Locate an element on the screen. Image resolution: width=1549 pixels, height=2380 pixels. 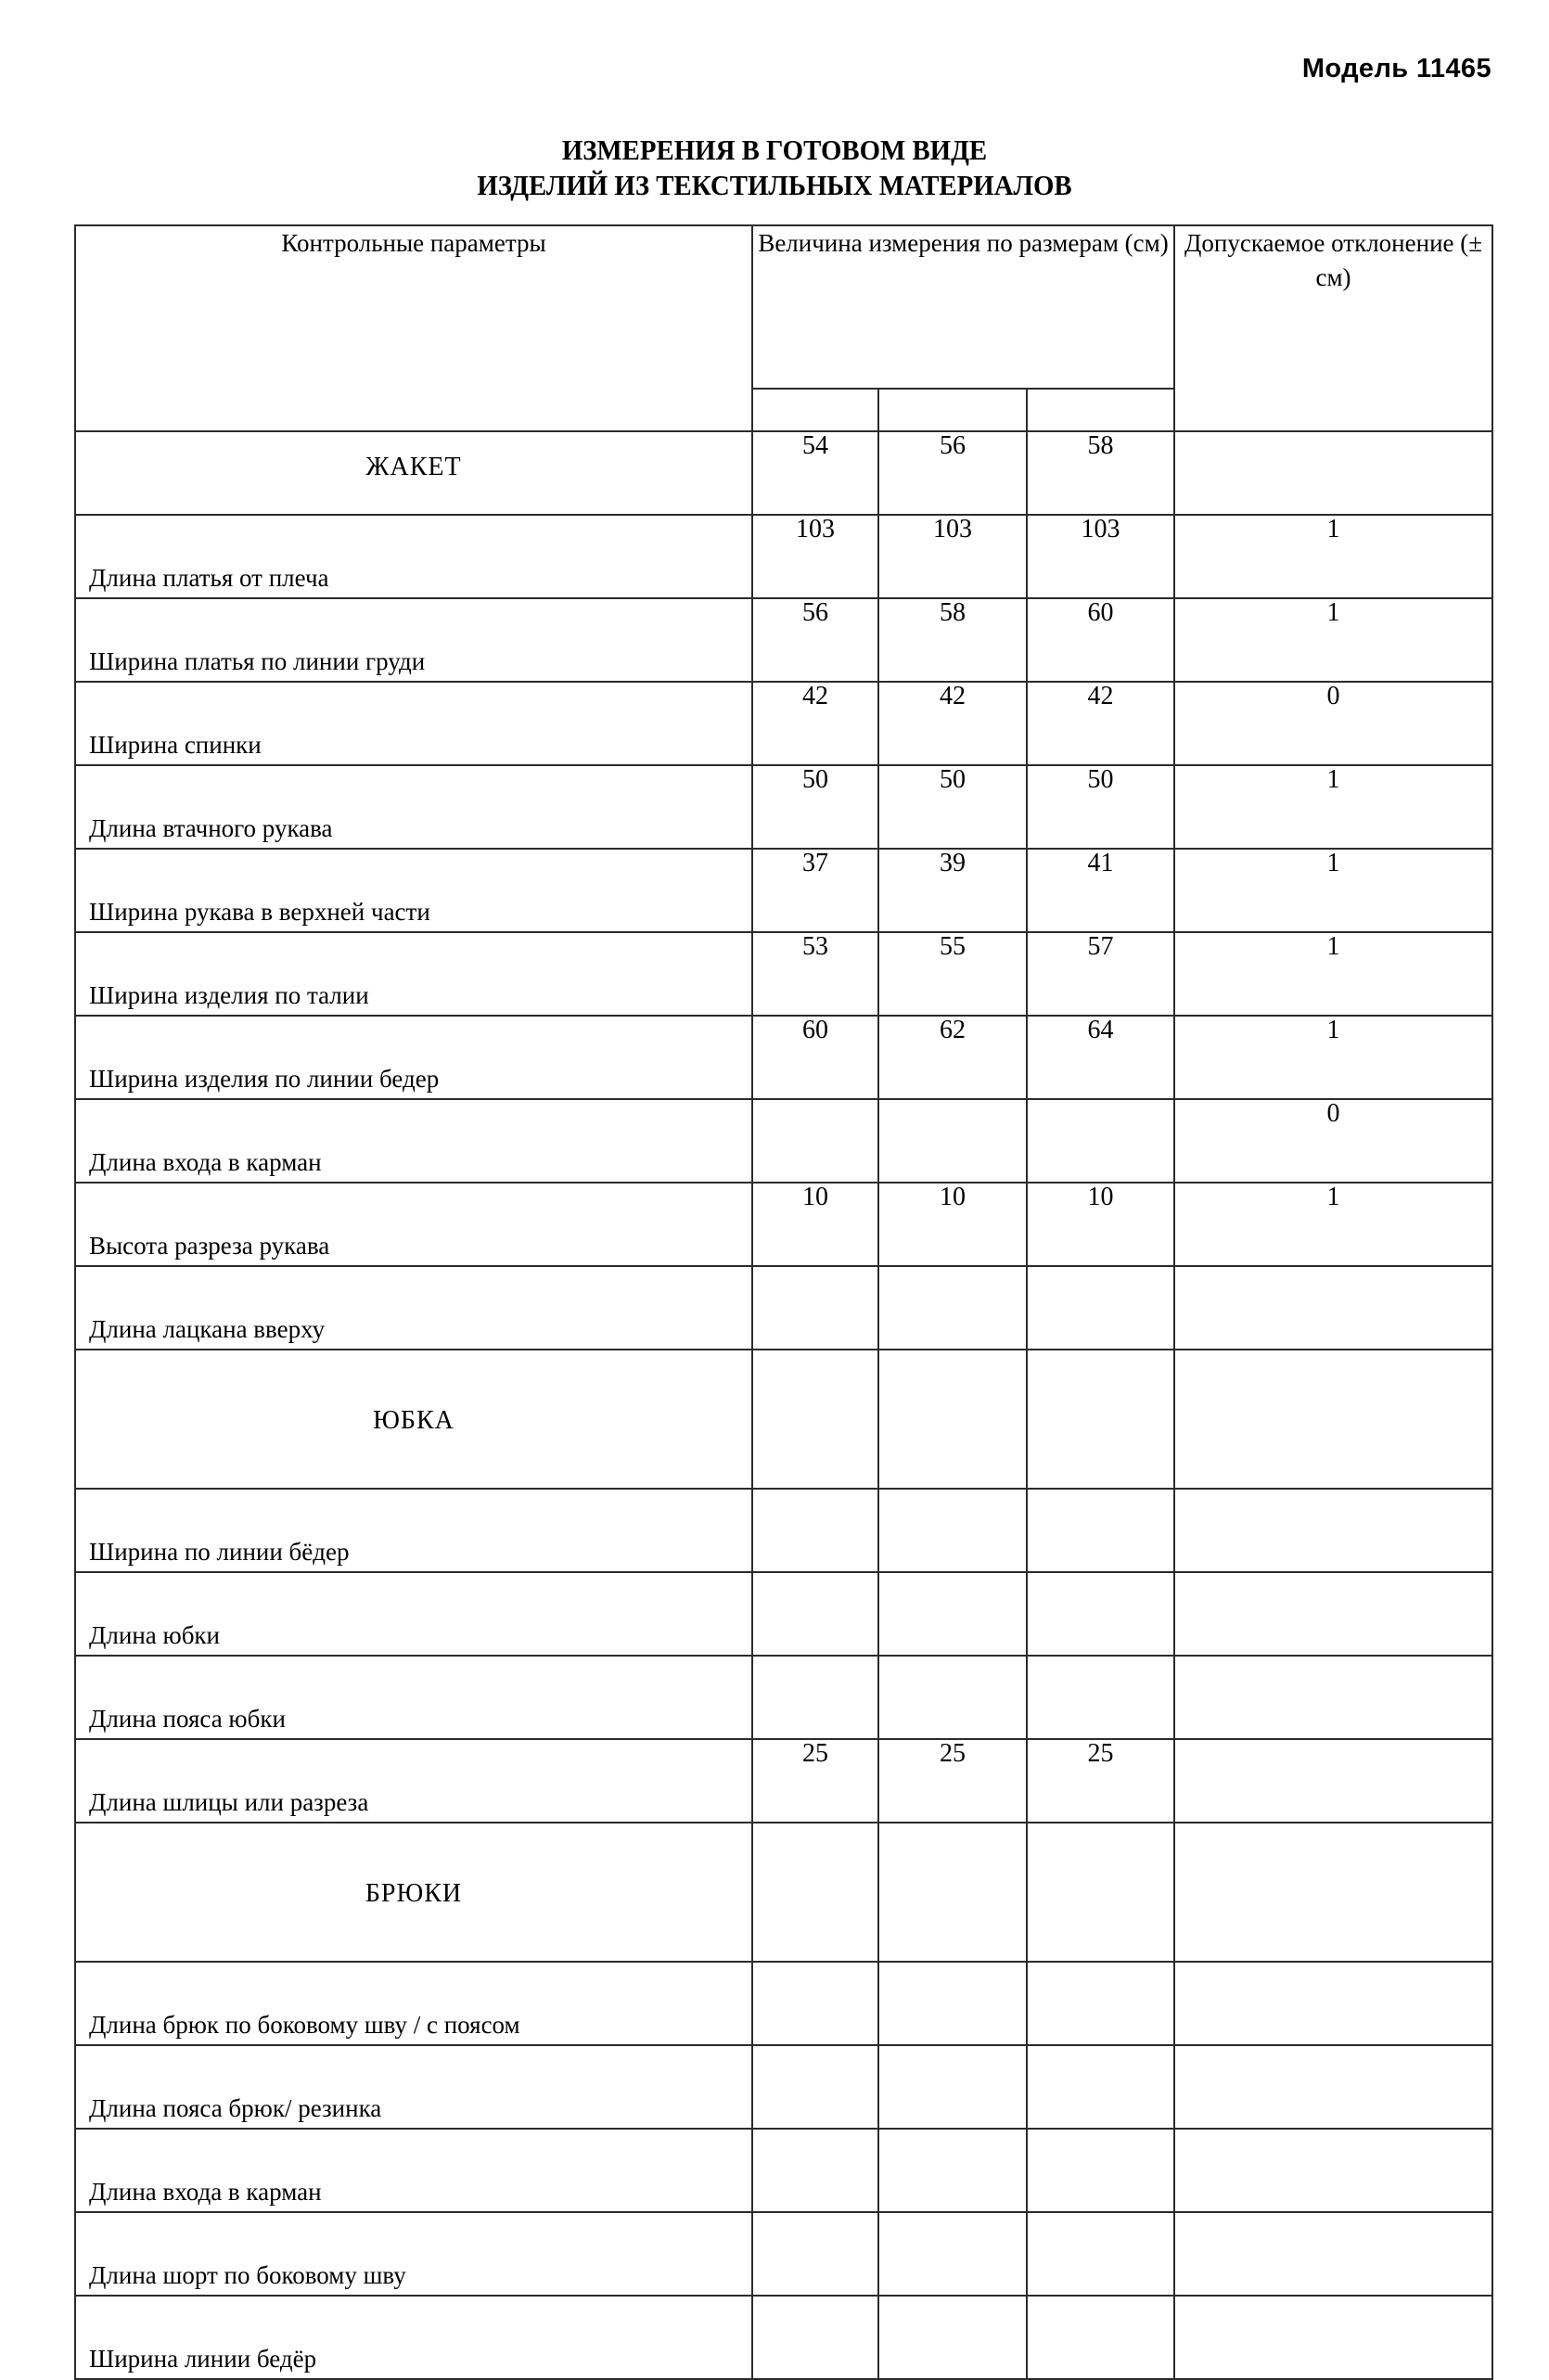
table-row: Длина входа в карман is located at coordinates (784, 2170).